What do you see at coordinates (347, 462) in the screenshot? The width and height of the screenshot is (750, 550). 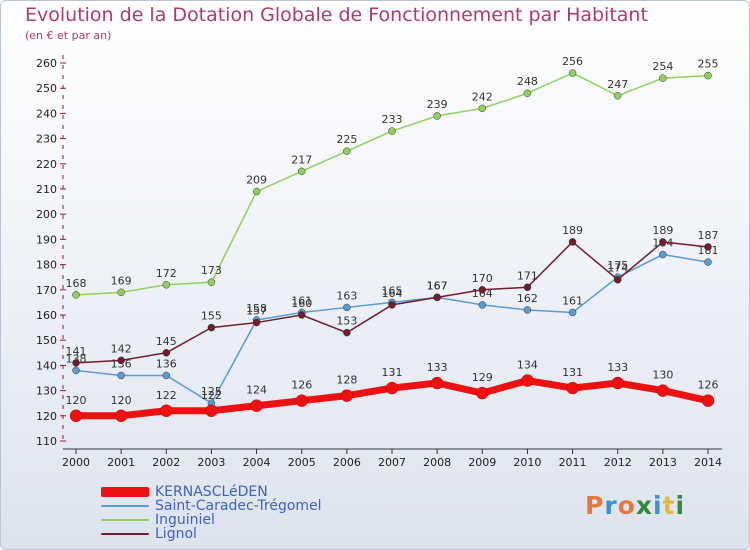 I see `x-tick-label: 2006` at bounding box center [347, 462].